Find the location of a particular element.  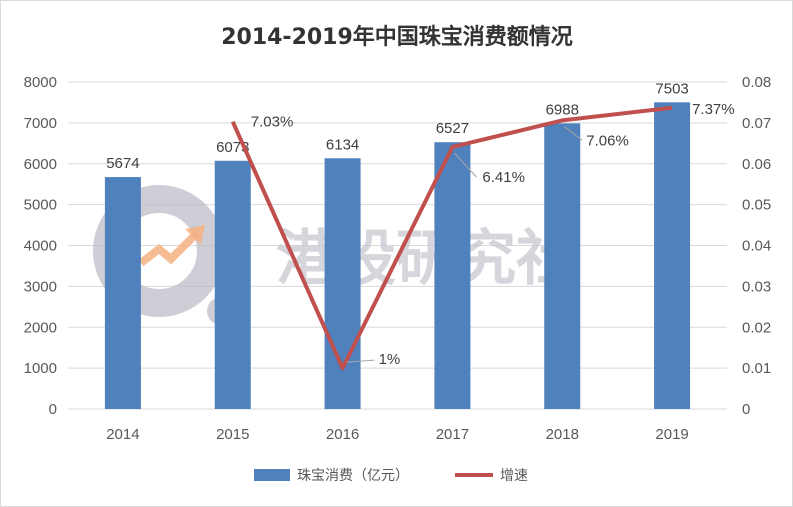

x-tick-label: 2015 is located at coordinates (232, 434).